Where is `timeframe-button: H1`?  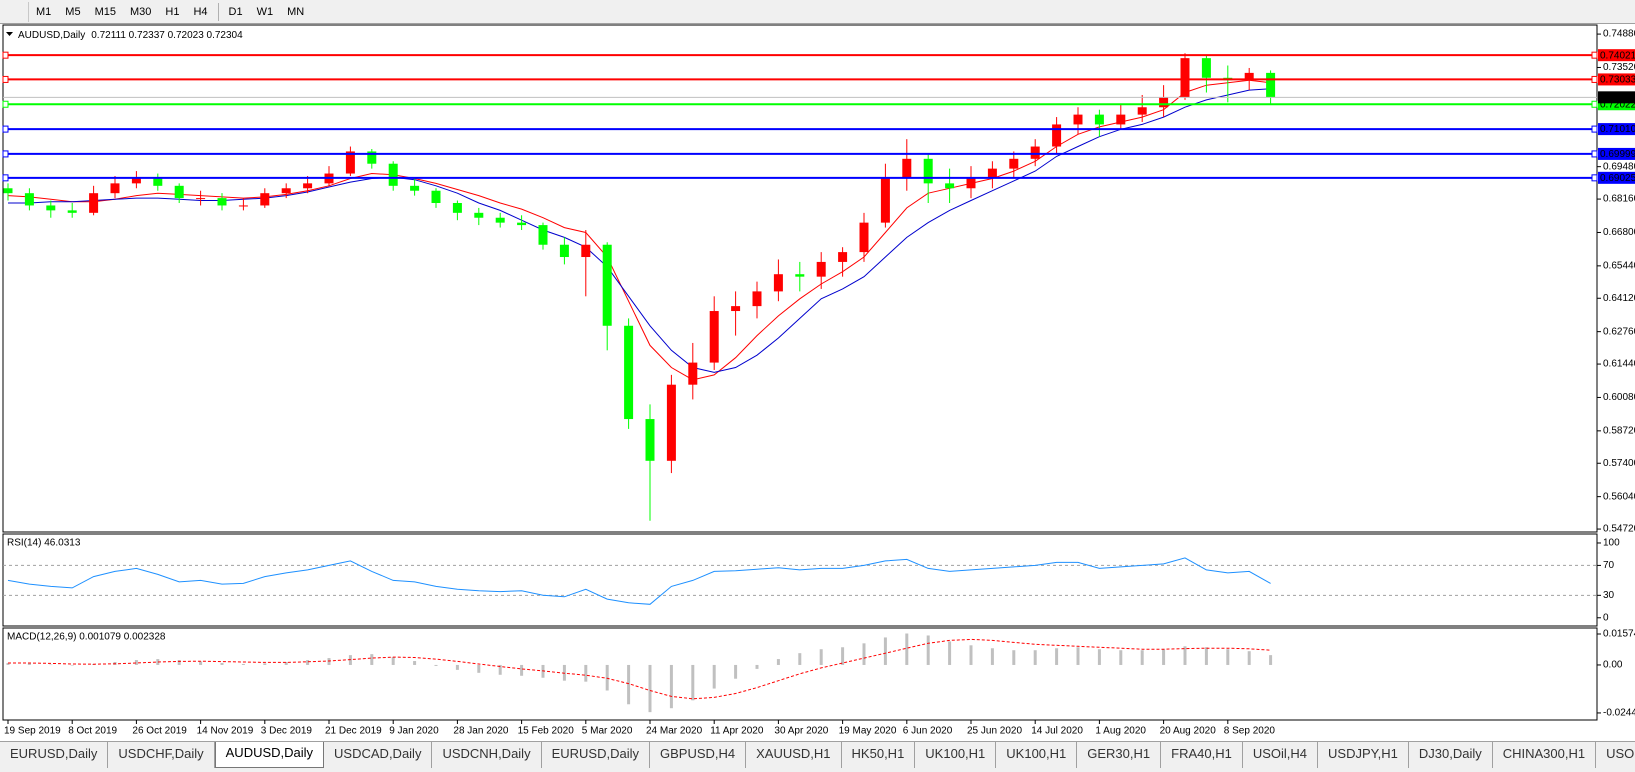
timeframe-button: H1 is located at coordinates (172, 11).